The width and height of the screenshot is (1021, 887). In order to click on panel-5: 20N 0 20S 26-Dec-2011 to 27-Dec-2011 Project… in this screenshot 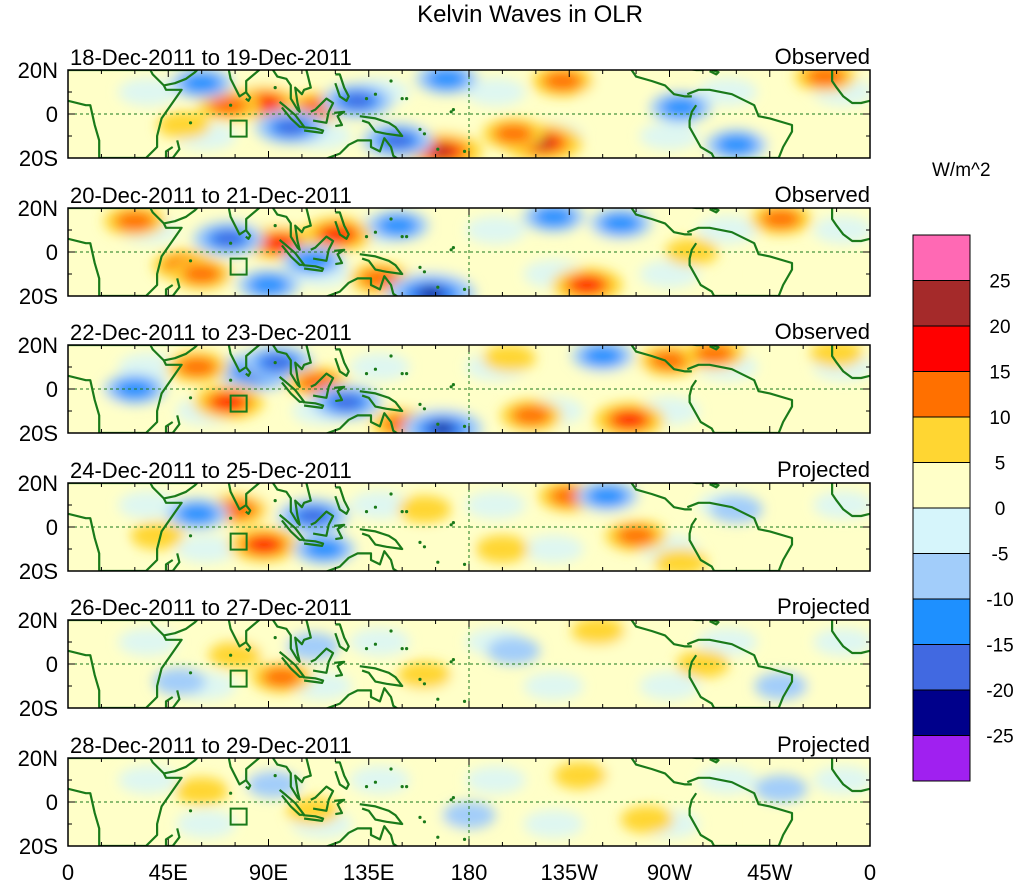, I will do `click(444, 657)`.